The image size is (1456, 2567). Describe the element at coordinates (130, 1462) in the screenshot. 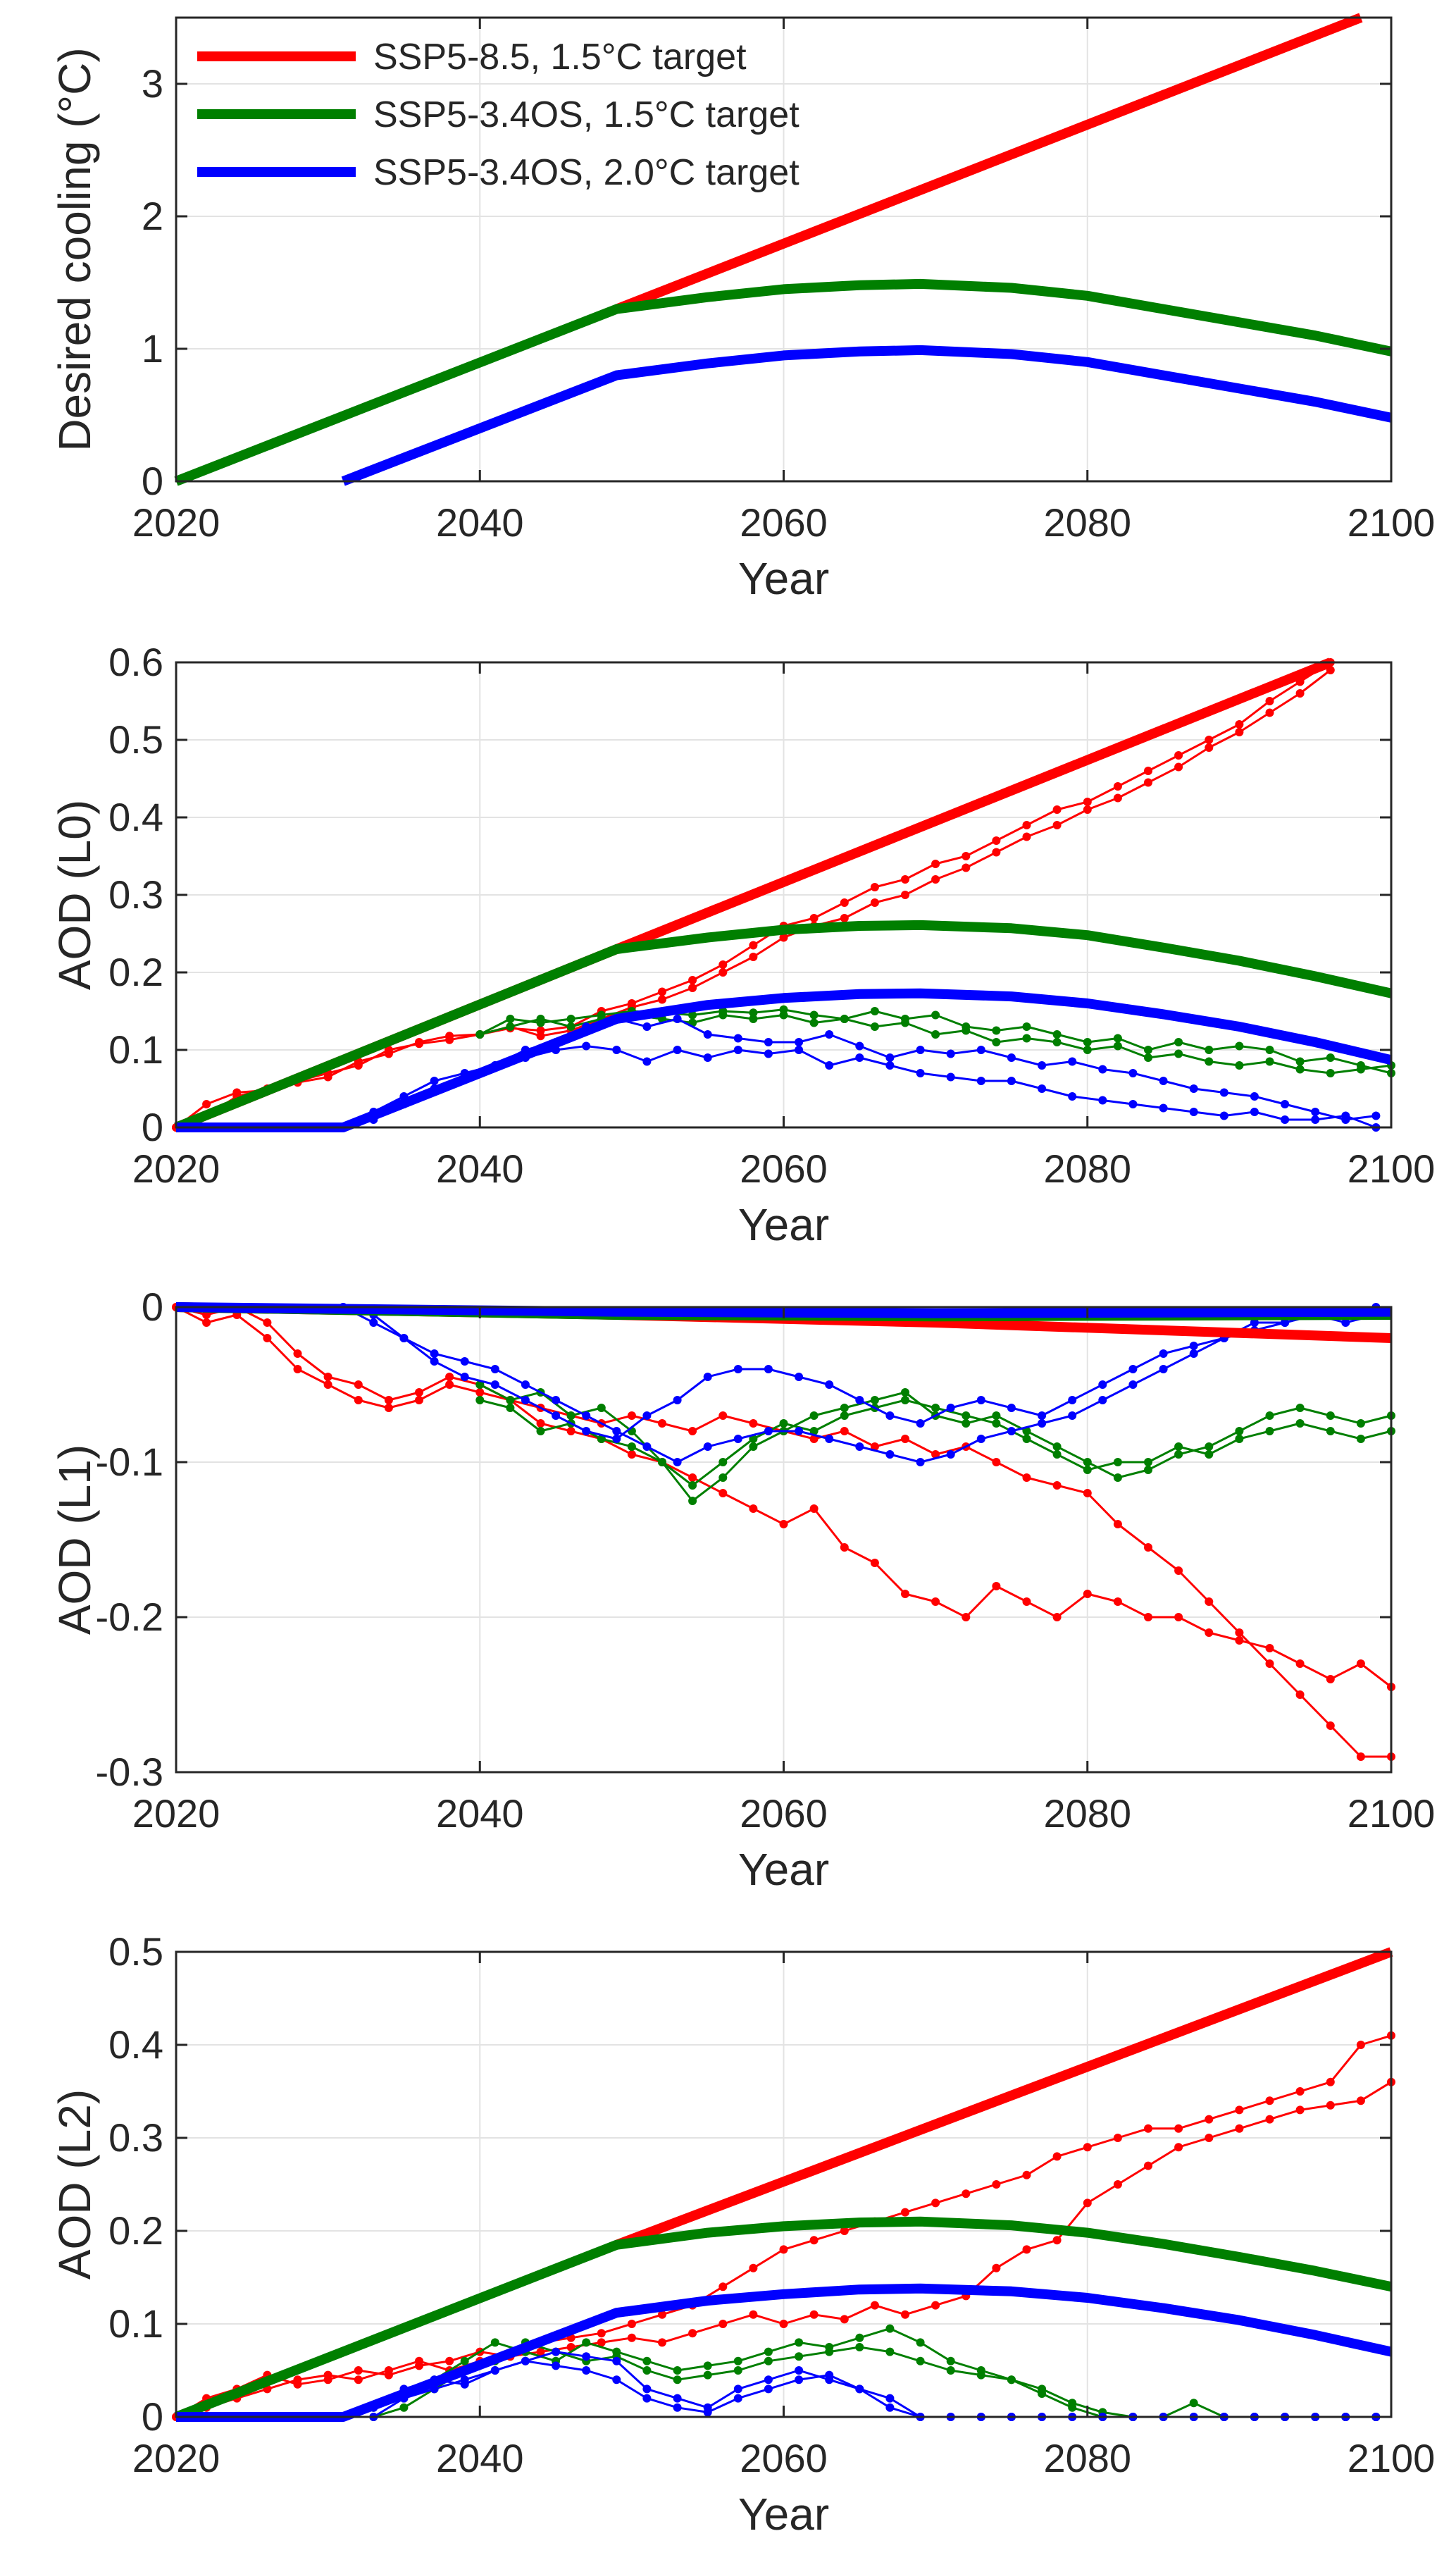

I see `y-tick-label: -0.1` at that location.